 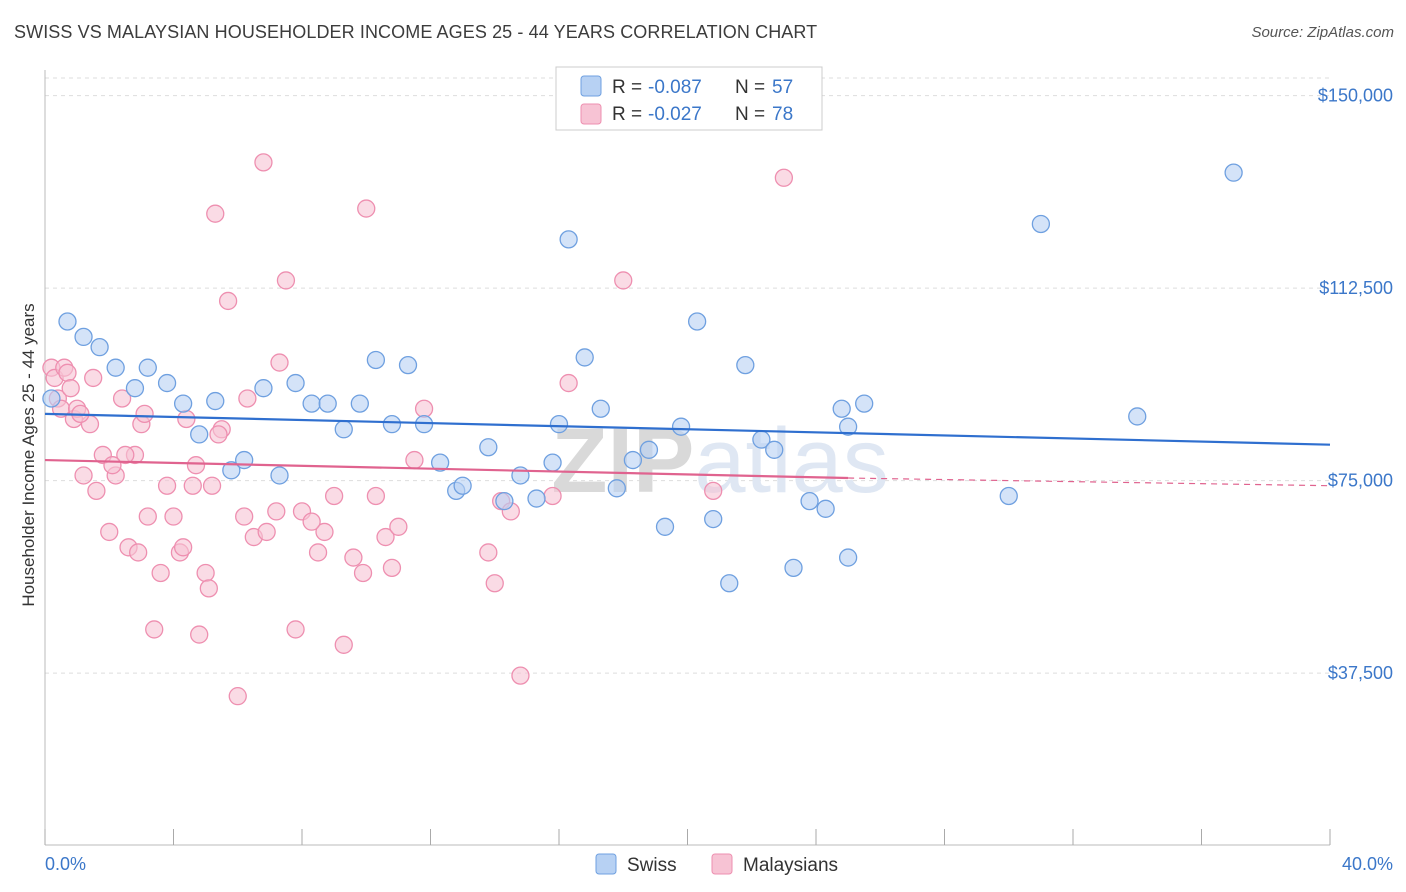 I want to click on legend-swatch-swiss, so click(x=591, y=86).